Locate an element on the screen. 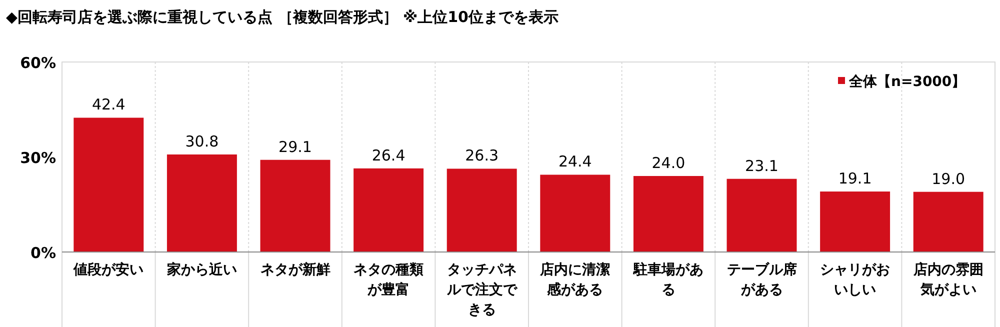  x-tick-label: タッチパネルで注文できる is located at coordinates (482, 290).